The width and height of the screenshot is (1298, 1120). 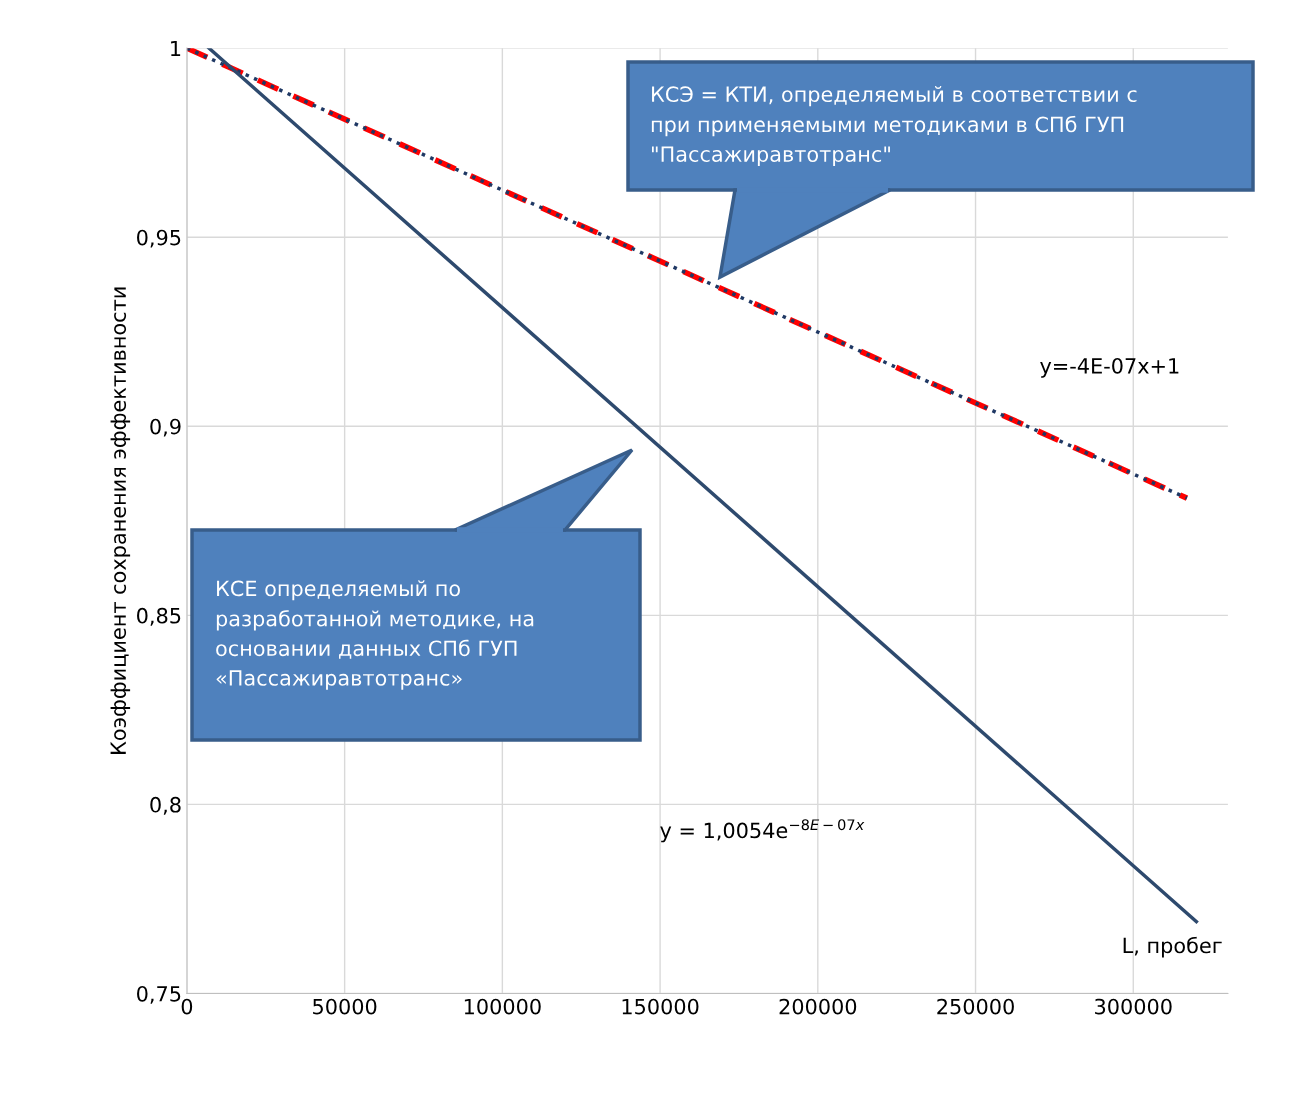 What do you see at coordinates (159, 616) in the screenshot?
I see `y-tick-label: 0,85` at bounding box center [159, 616].